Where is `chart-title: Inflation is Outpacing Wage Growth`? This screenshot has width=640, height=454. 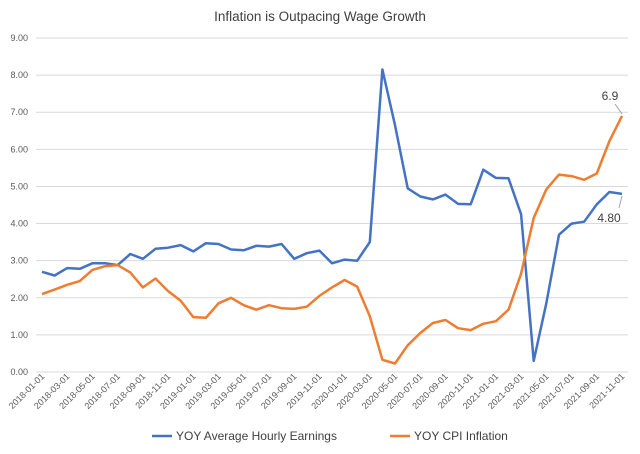
chart-title: Inflation is Outpacing Wage Growth is located at coordinates (320, 16).